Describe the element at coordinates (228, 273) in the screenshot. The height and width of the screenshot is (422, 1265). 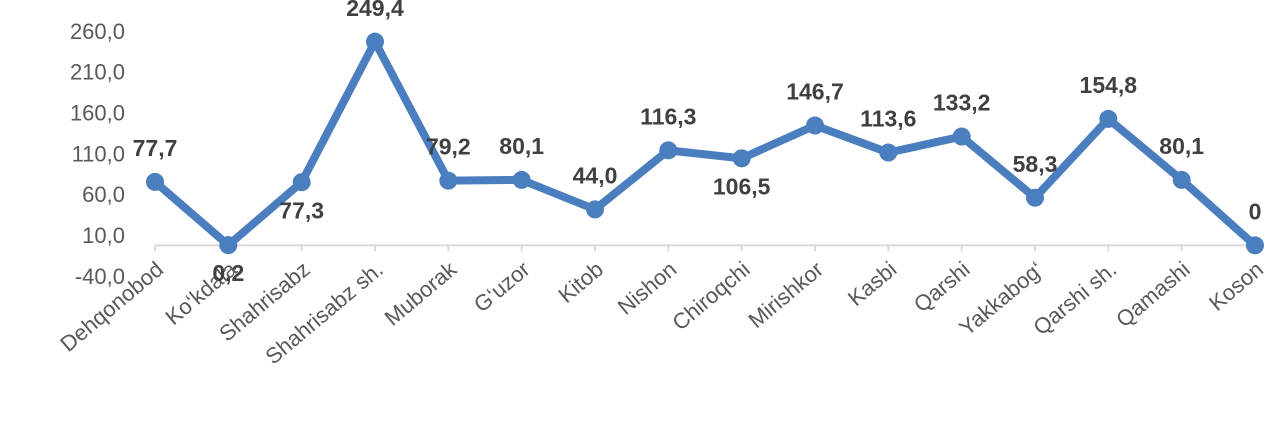
I see `value-label: 0,2` at that location.